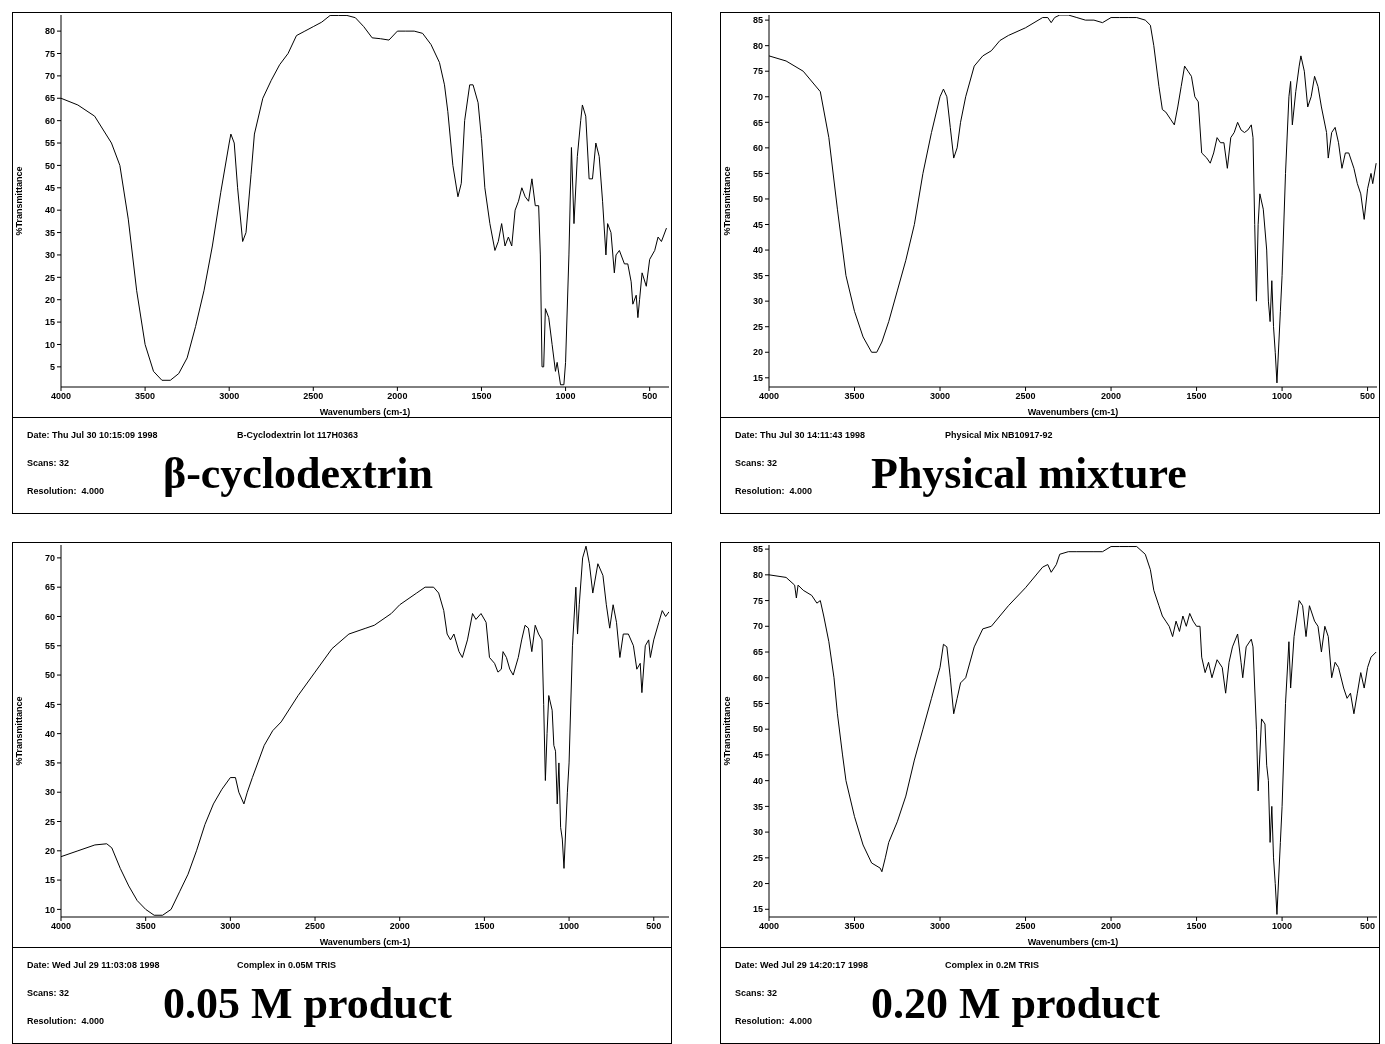 Image resolution: width=1385 pixels, height=1044 pixels. What do you see at coordinates (52, 367) in the screenshot?
I see `y-tick-label: 5` at bounding box center [52, 367].